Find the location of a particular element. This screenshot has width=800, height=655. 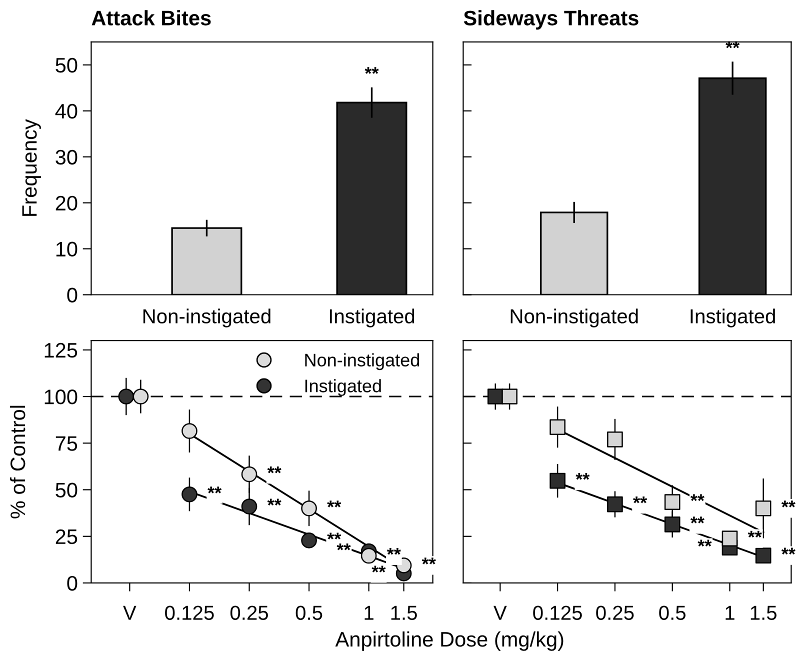

y-tick-label: 25 is located at coordinates (67, 536).